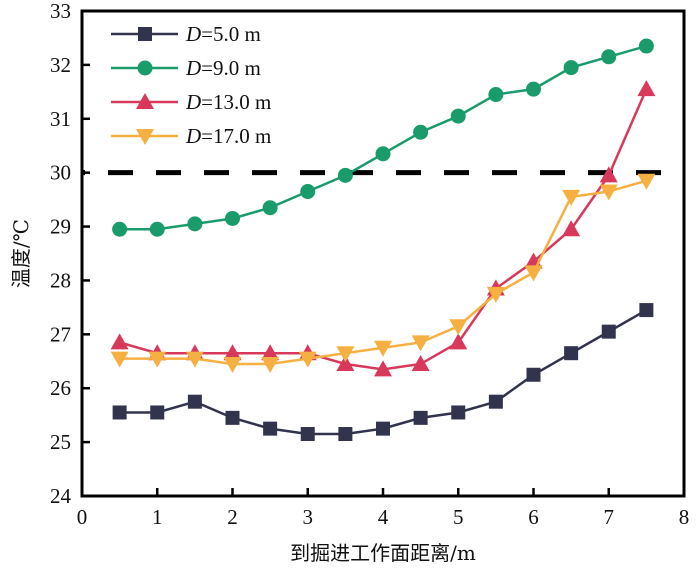 The image size is (700, 570). What do you see at coordinates (232, 517) in the screenshot?
I see `x-tick-label: 2` at bounding box center [232, 517].